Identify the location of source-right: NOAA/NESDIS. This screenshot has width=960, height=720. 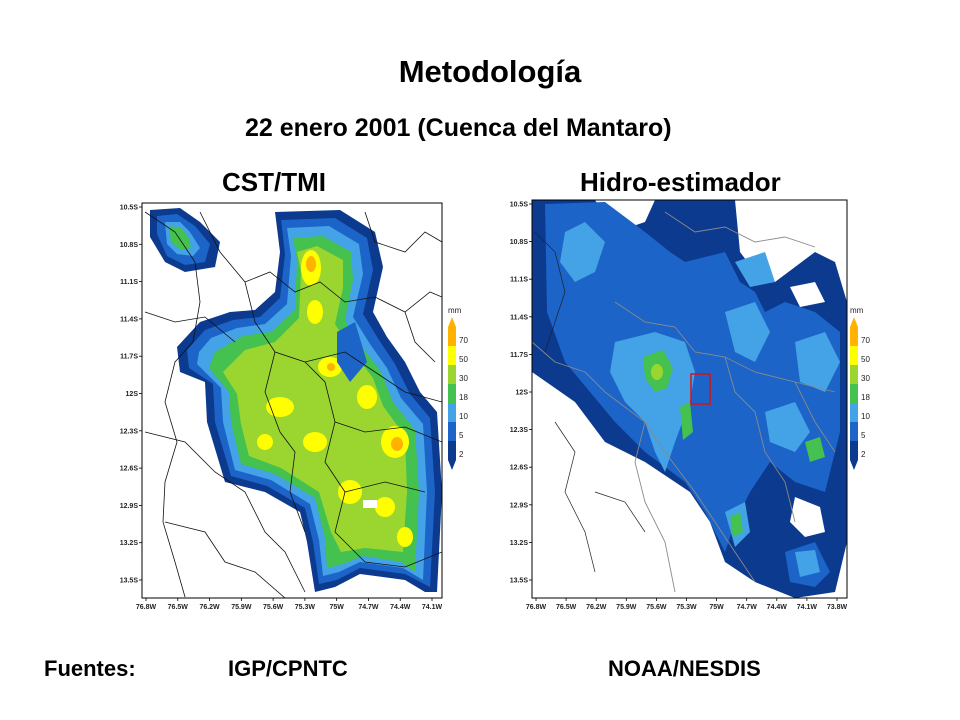
(684, 668).